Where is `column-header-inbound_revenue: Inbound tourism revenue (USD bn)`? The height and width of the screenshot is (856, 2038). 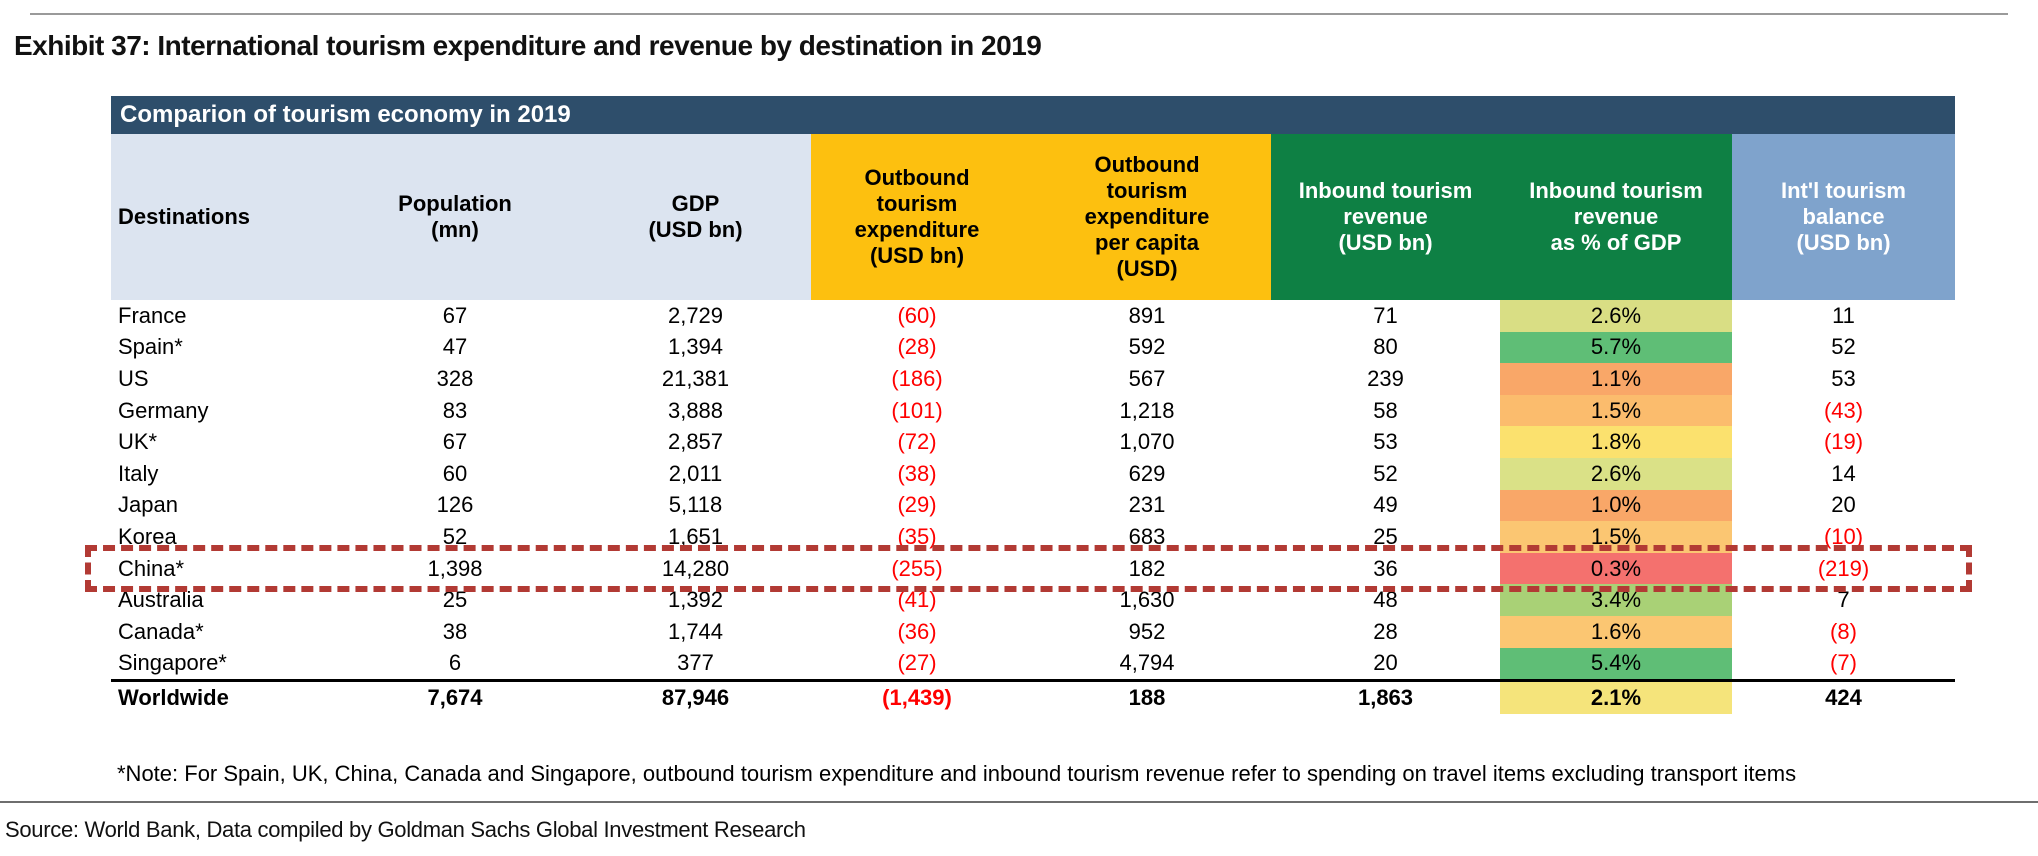 column-header-inbound_revenue: Inbound tourism revenue (USD bn) is located at coordinates (1385, 217).